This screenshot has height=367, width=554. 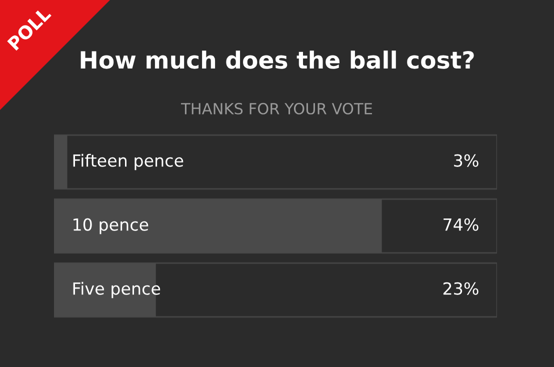 What do you see at coordinates (128, 162) in the screenshot?
I see `y-tick-label: Fifteen pence` at bounding box center [128, 162].